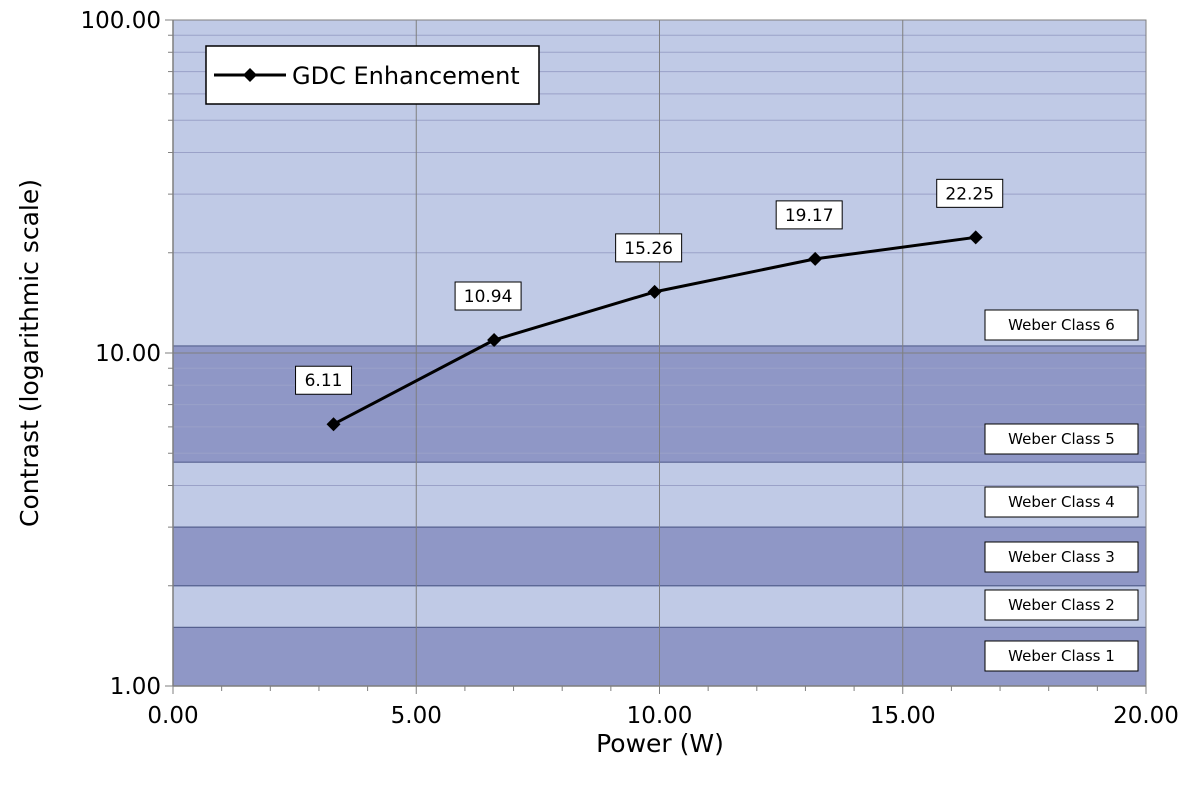 This screenshot has height=787, width=1189. I want to click on data-label: 15.26, so click(648, 249).